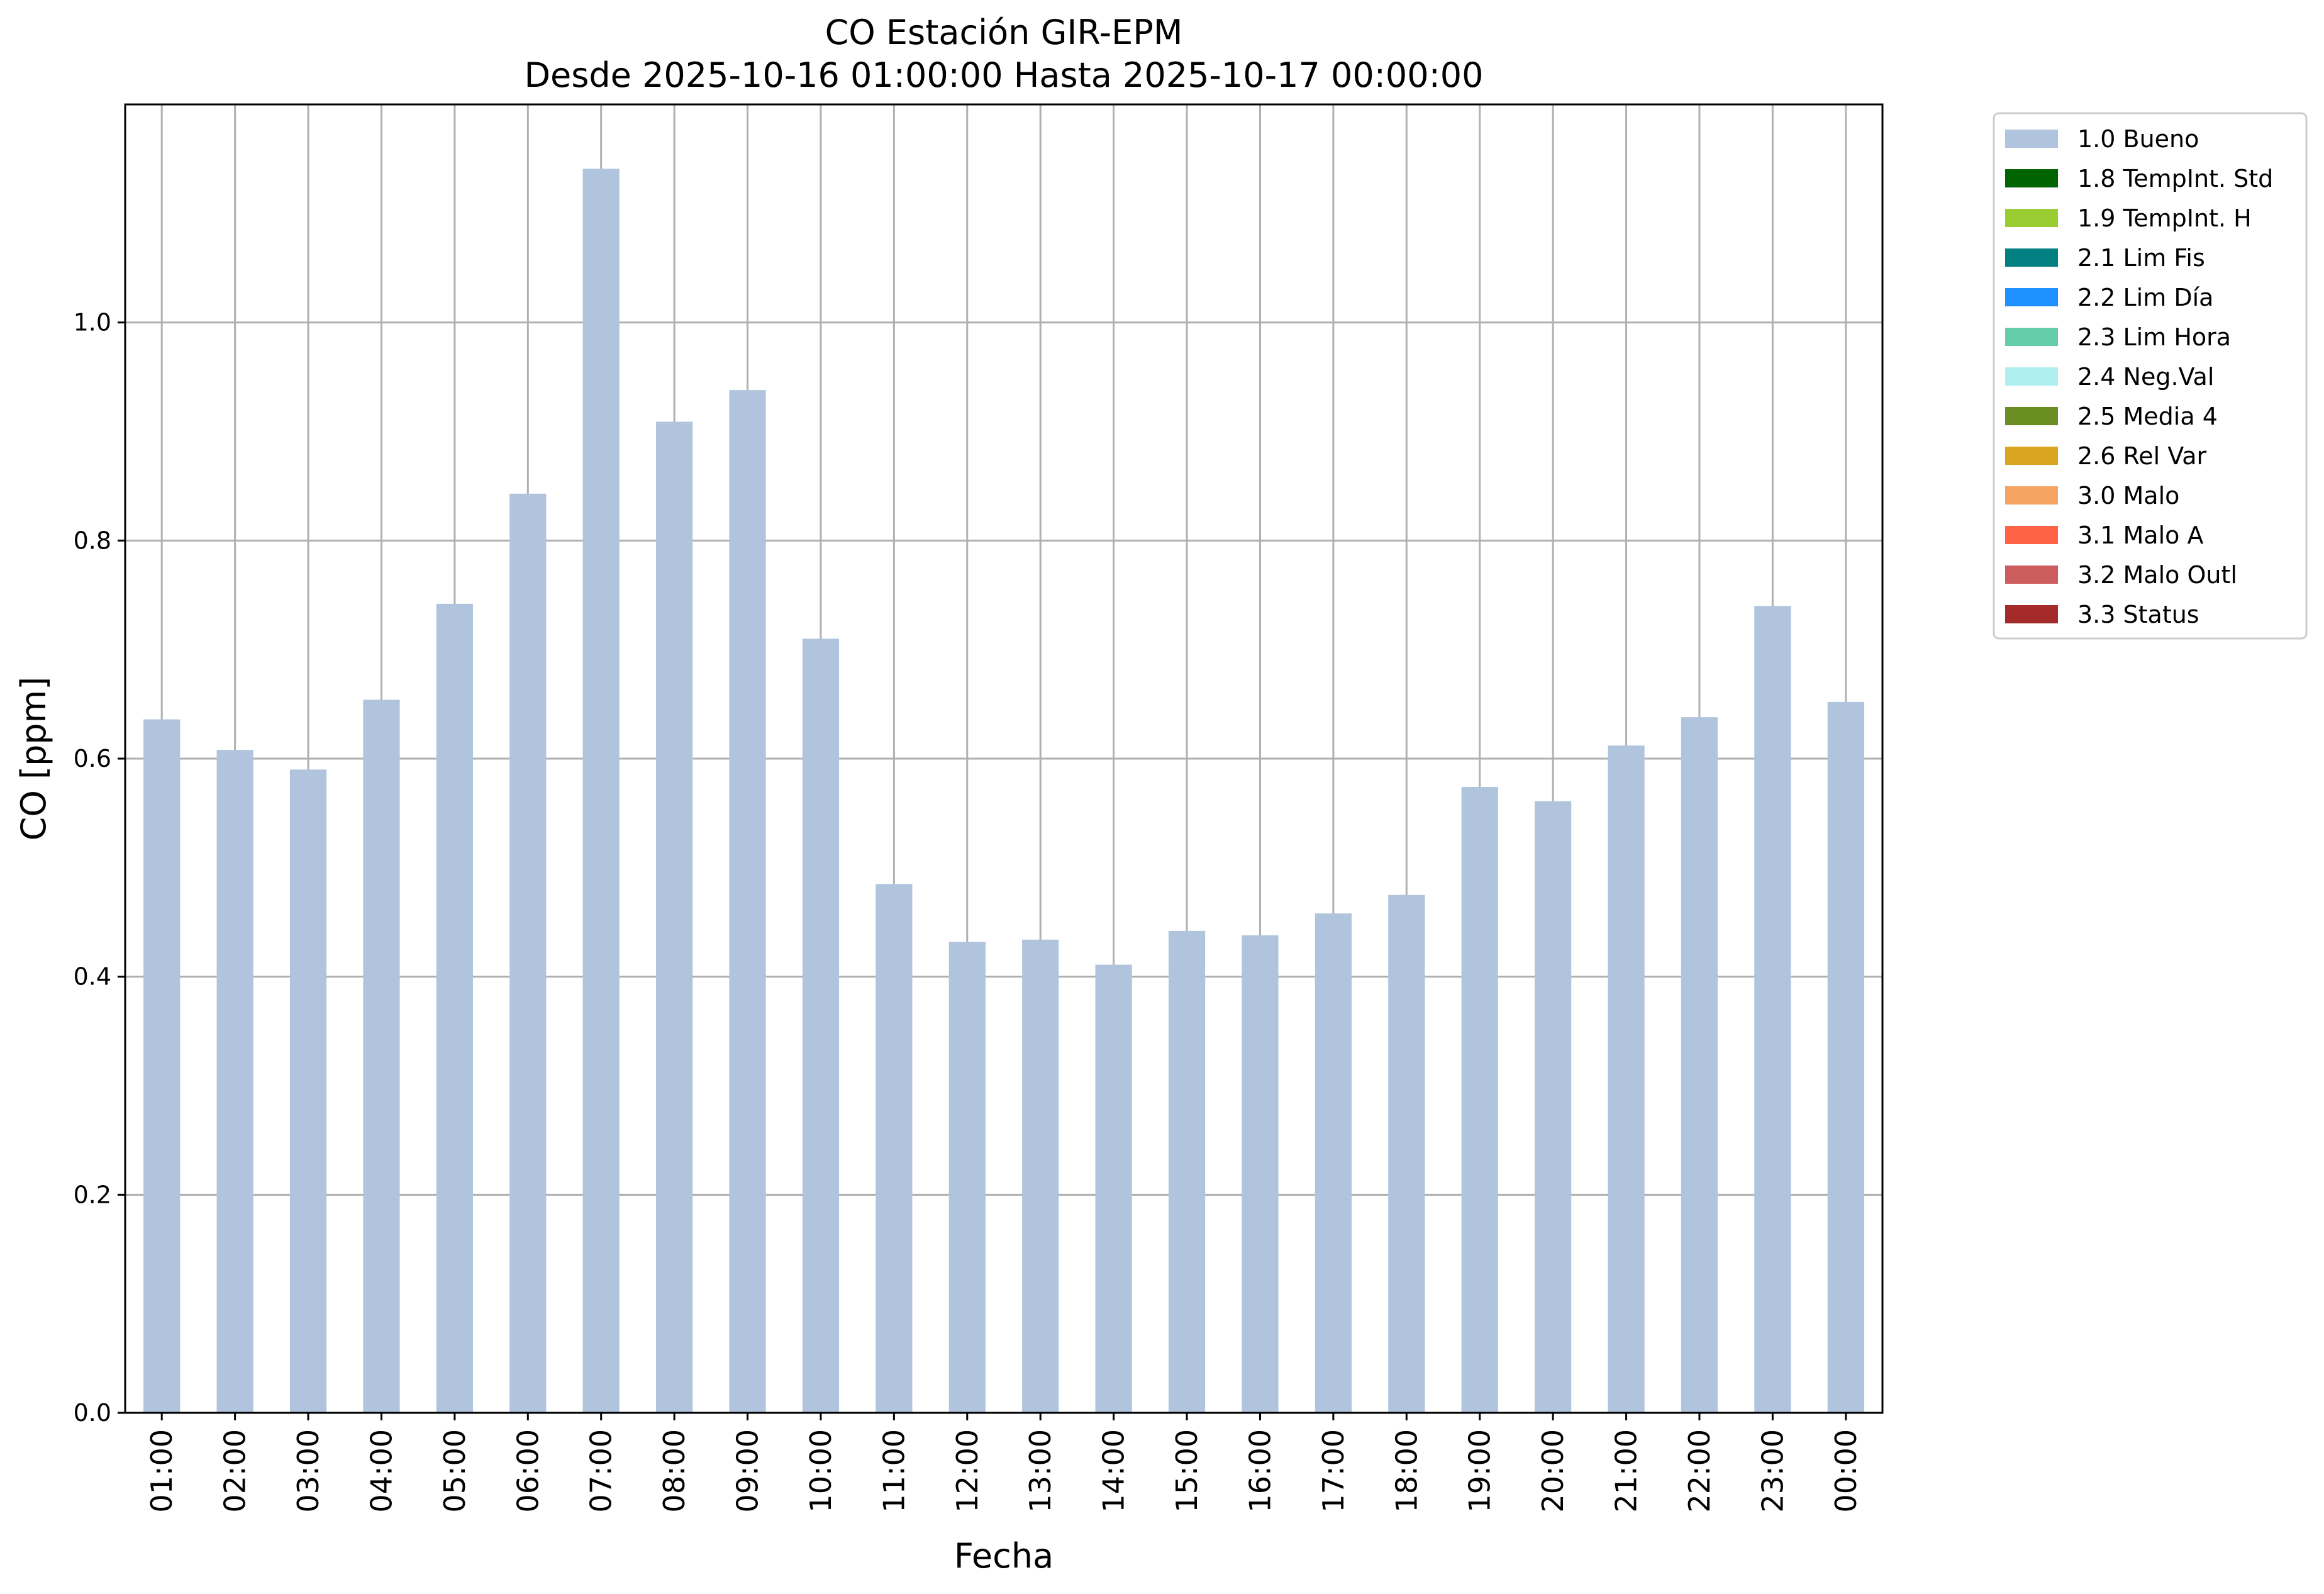 The image size is (2324, 1594). I want to click on legend-label: 2.5 Media 4, so click(2147, 416).